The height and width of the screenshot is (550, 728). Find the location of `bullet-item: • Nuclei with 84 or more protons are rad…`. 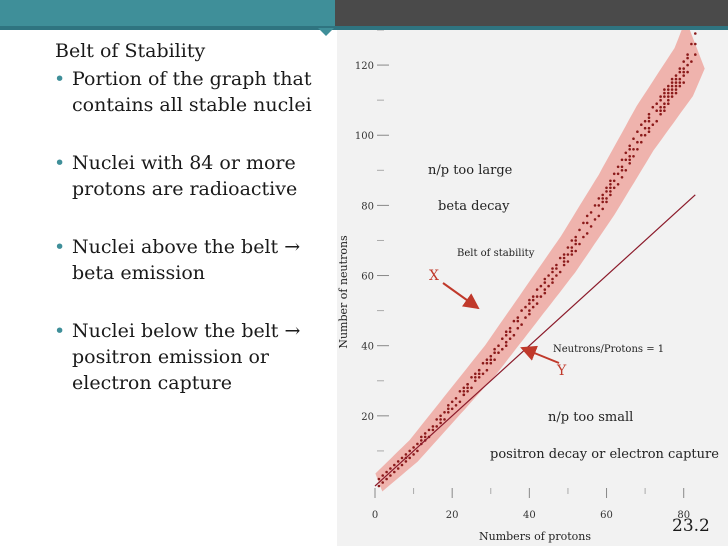

bullet-item: • Nuclei with 84 or more protons are rad… is located at coordinates (202, 176).